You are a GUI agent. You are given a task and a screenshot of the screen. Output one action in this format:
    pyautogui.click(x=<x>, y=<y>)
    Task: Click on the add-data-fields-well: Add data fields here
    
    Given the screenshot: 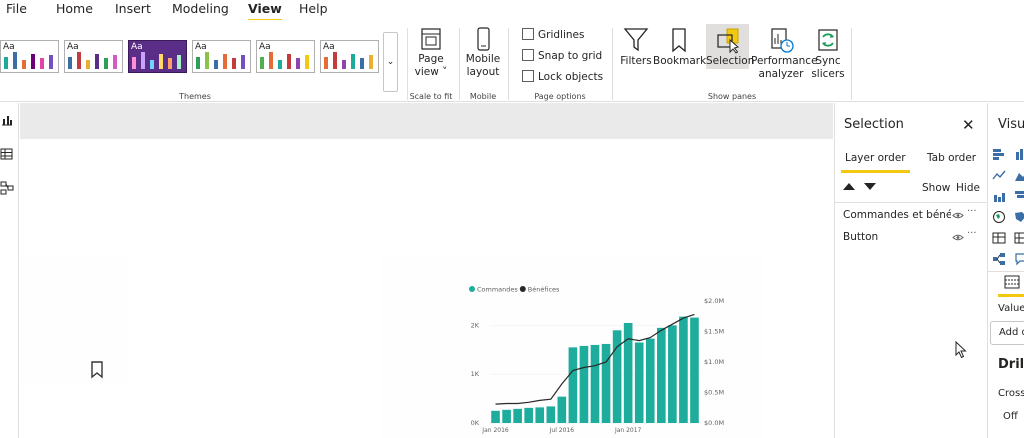 What is the action you would take?
    pyautogui.click(x=1007, y=333)
    